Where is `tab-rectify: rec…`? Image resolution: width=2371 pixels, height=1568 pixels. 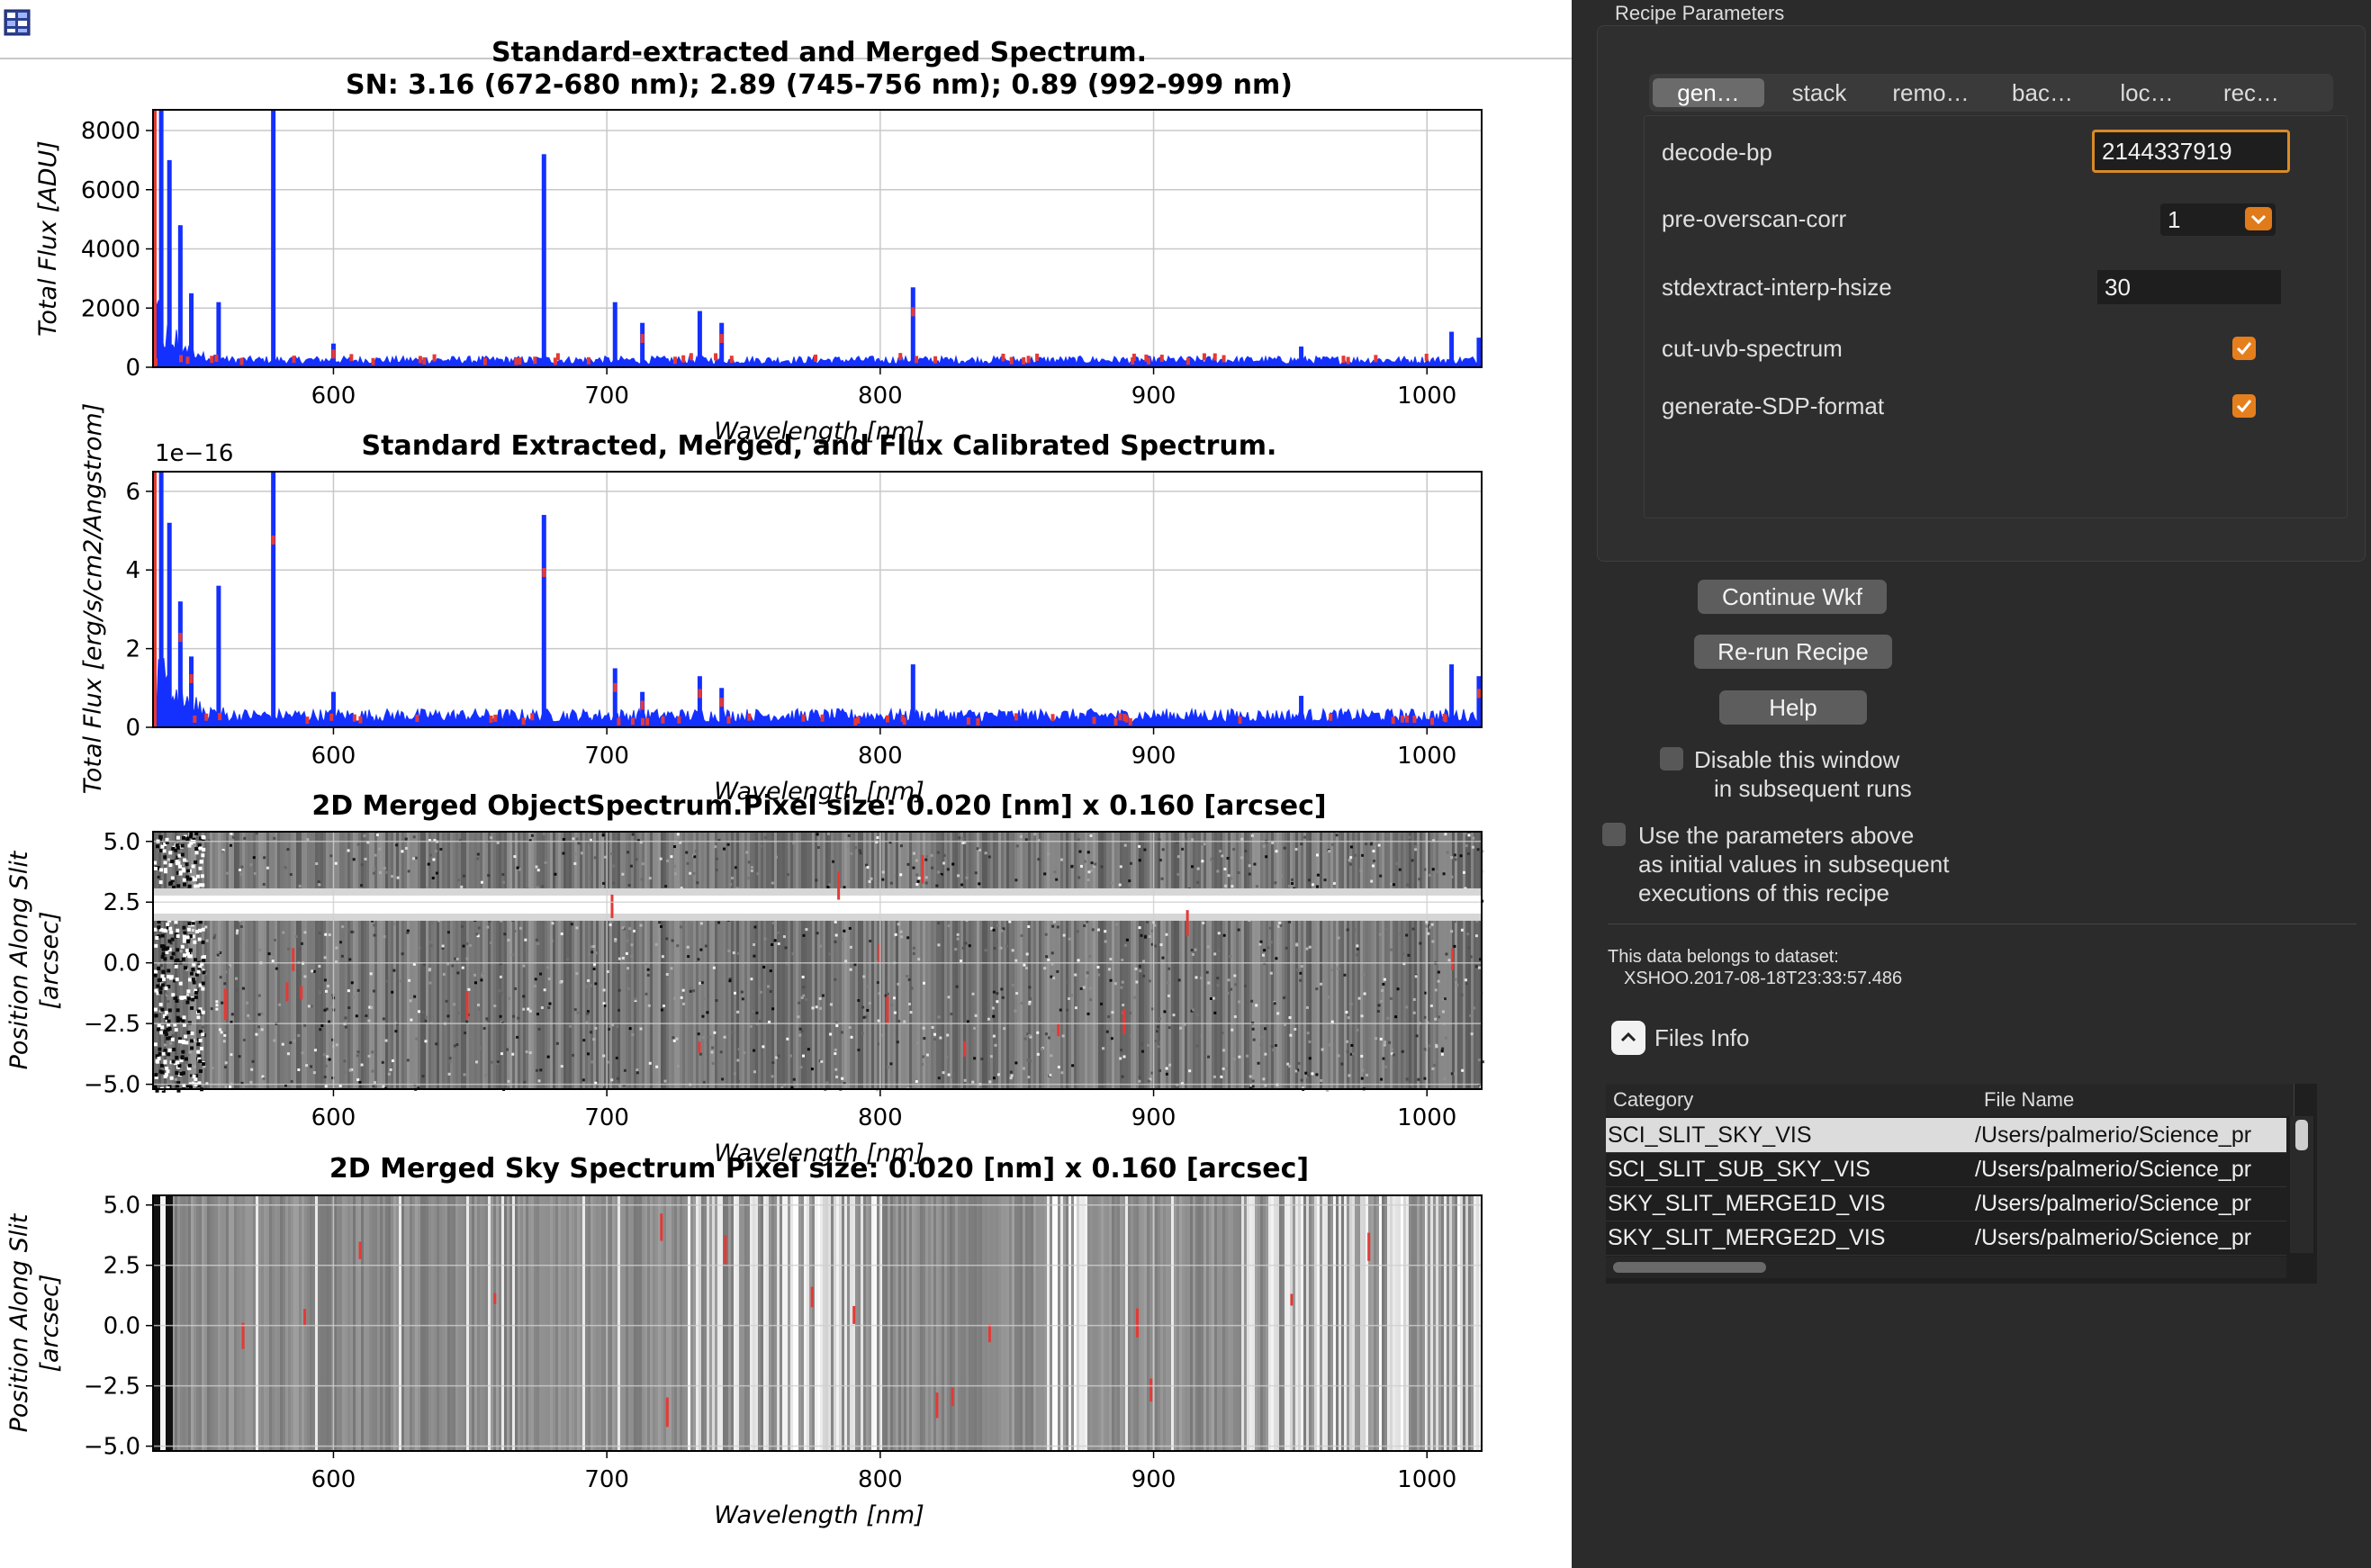 tab-rectify: rec… is located at coordinates (2251, 93).